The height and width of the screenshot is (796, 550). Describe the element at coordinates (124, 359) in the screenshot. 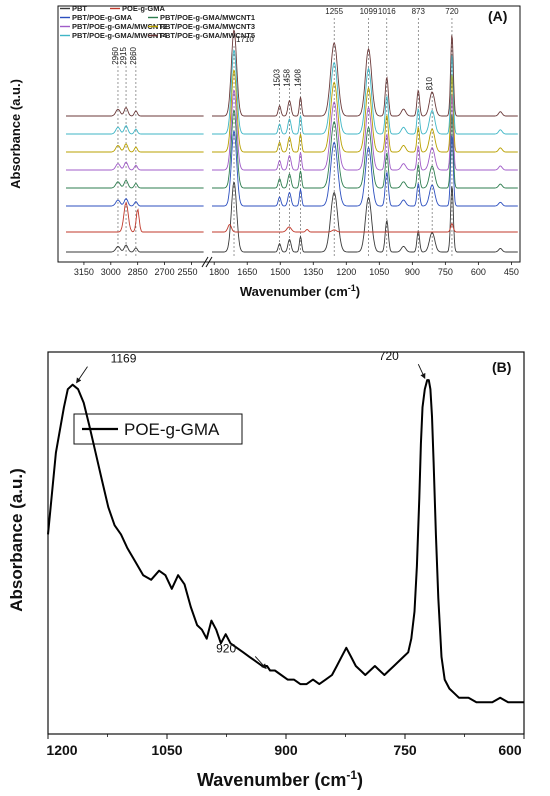

I see `annotation-label: 1169` at that location.